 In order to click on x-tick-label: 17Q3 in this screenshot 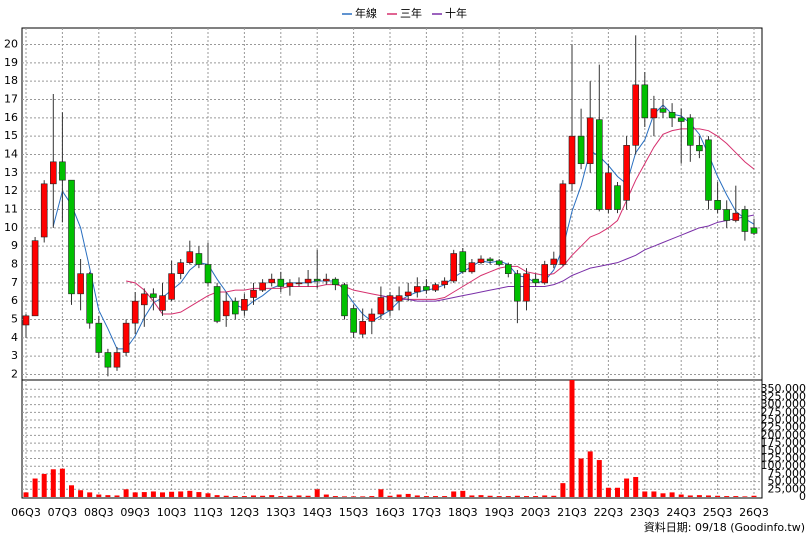, I will do `click(427, 512)`.